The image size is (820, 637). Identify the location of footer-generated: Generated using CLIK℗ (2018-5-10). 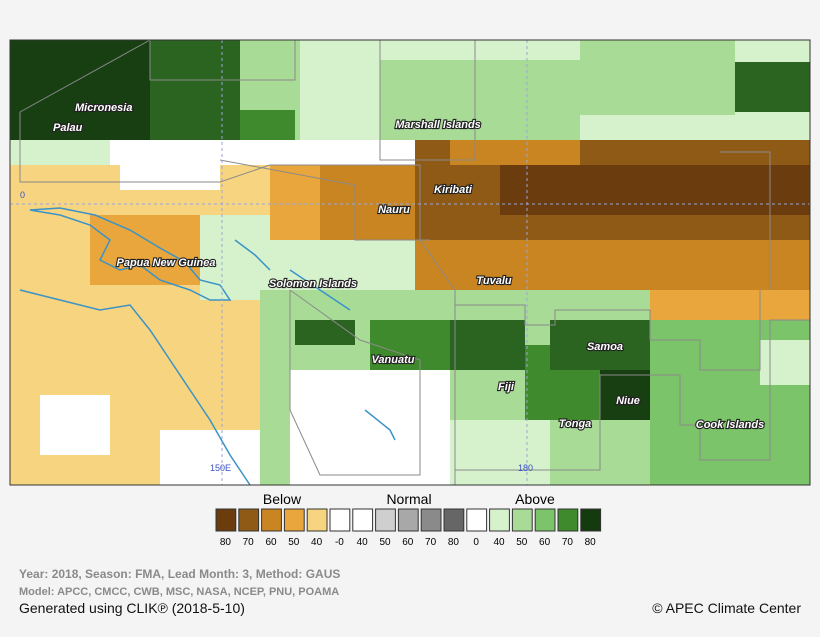
(132, 608).